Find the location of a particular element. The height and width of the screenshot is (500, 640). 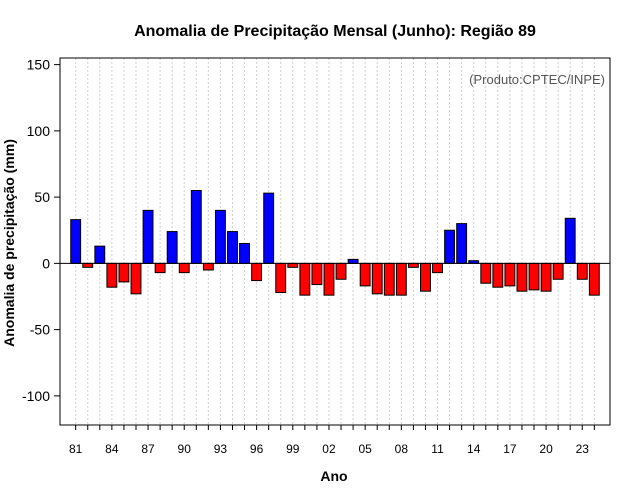

bar-2023 is located at coordinates (582, 271).